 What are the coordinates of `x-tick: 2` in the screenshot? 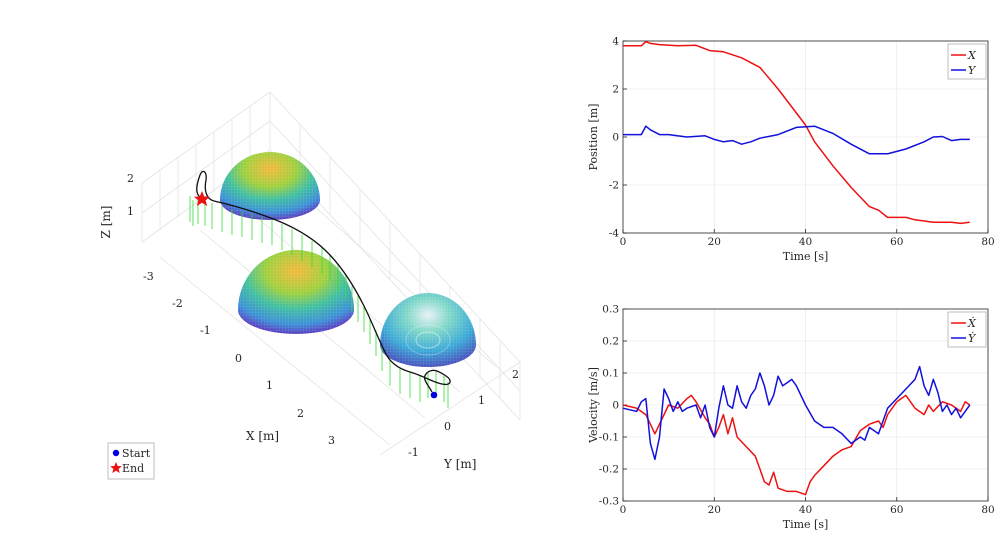 It's located at (300, 413).